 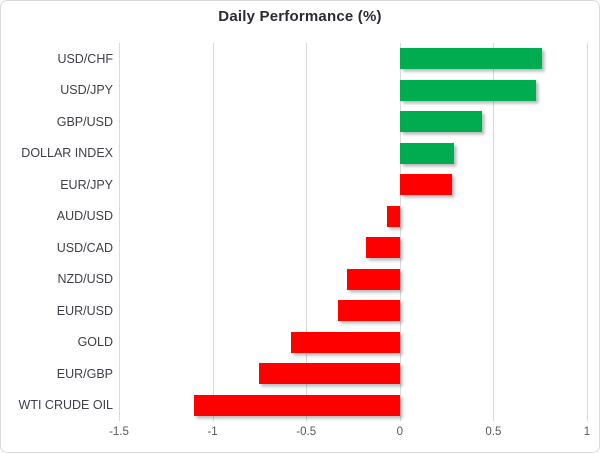 What do you see at coordinates (587, 432) in the screenshot?
I see `x-tick-label: 1` at bounding box center [587, 432].